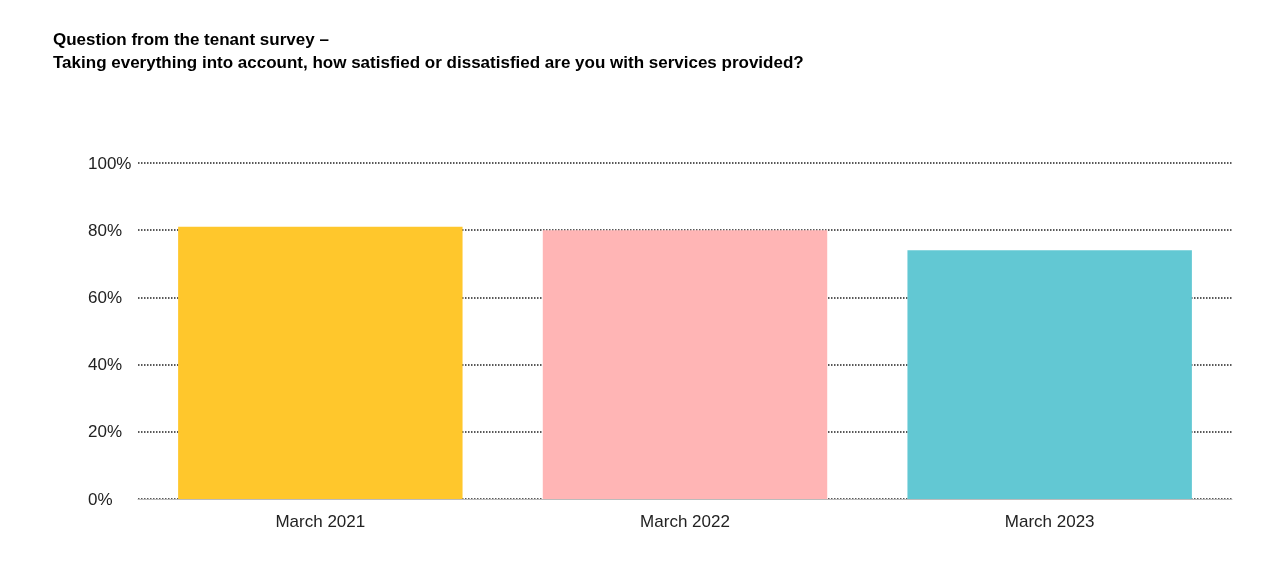  Describe the element at coordinates (1049, 521) in the screenshot. I see `x-tick-label: March 2023` at that location.